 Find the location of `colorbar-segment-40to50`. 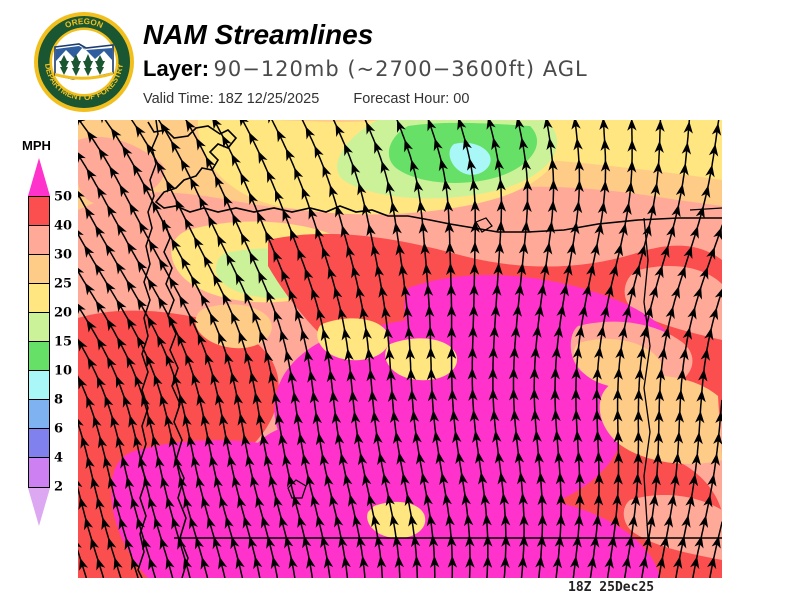

colorbar-segment-40to50 is located at coordinates (39, 211).